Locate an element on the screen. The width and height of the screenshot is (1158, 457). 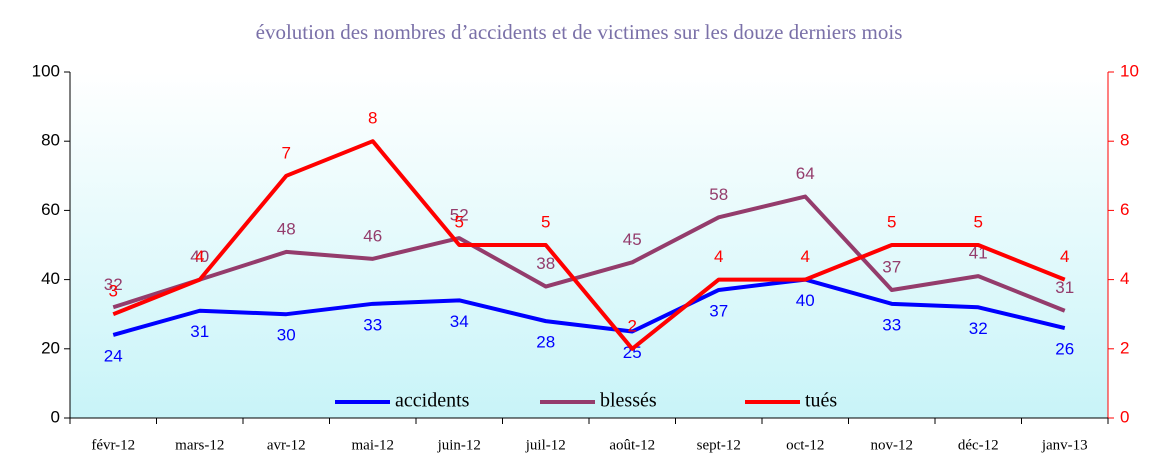
data-label: 58 is located at coordinates (718, 194).